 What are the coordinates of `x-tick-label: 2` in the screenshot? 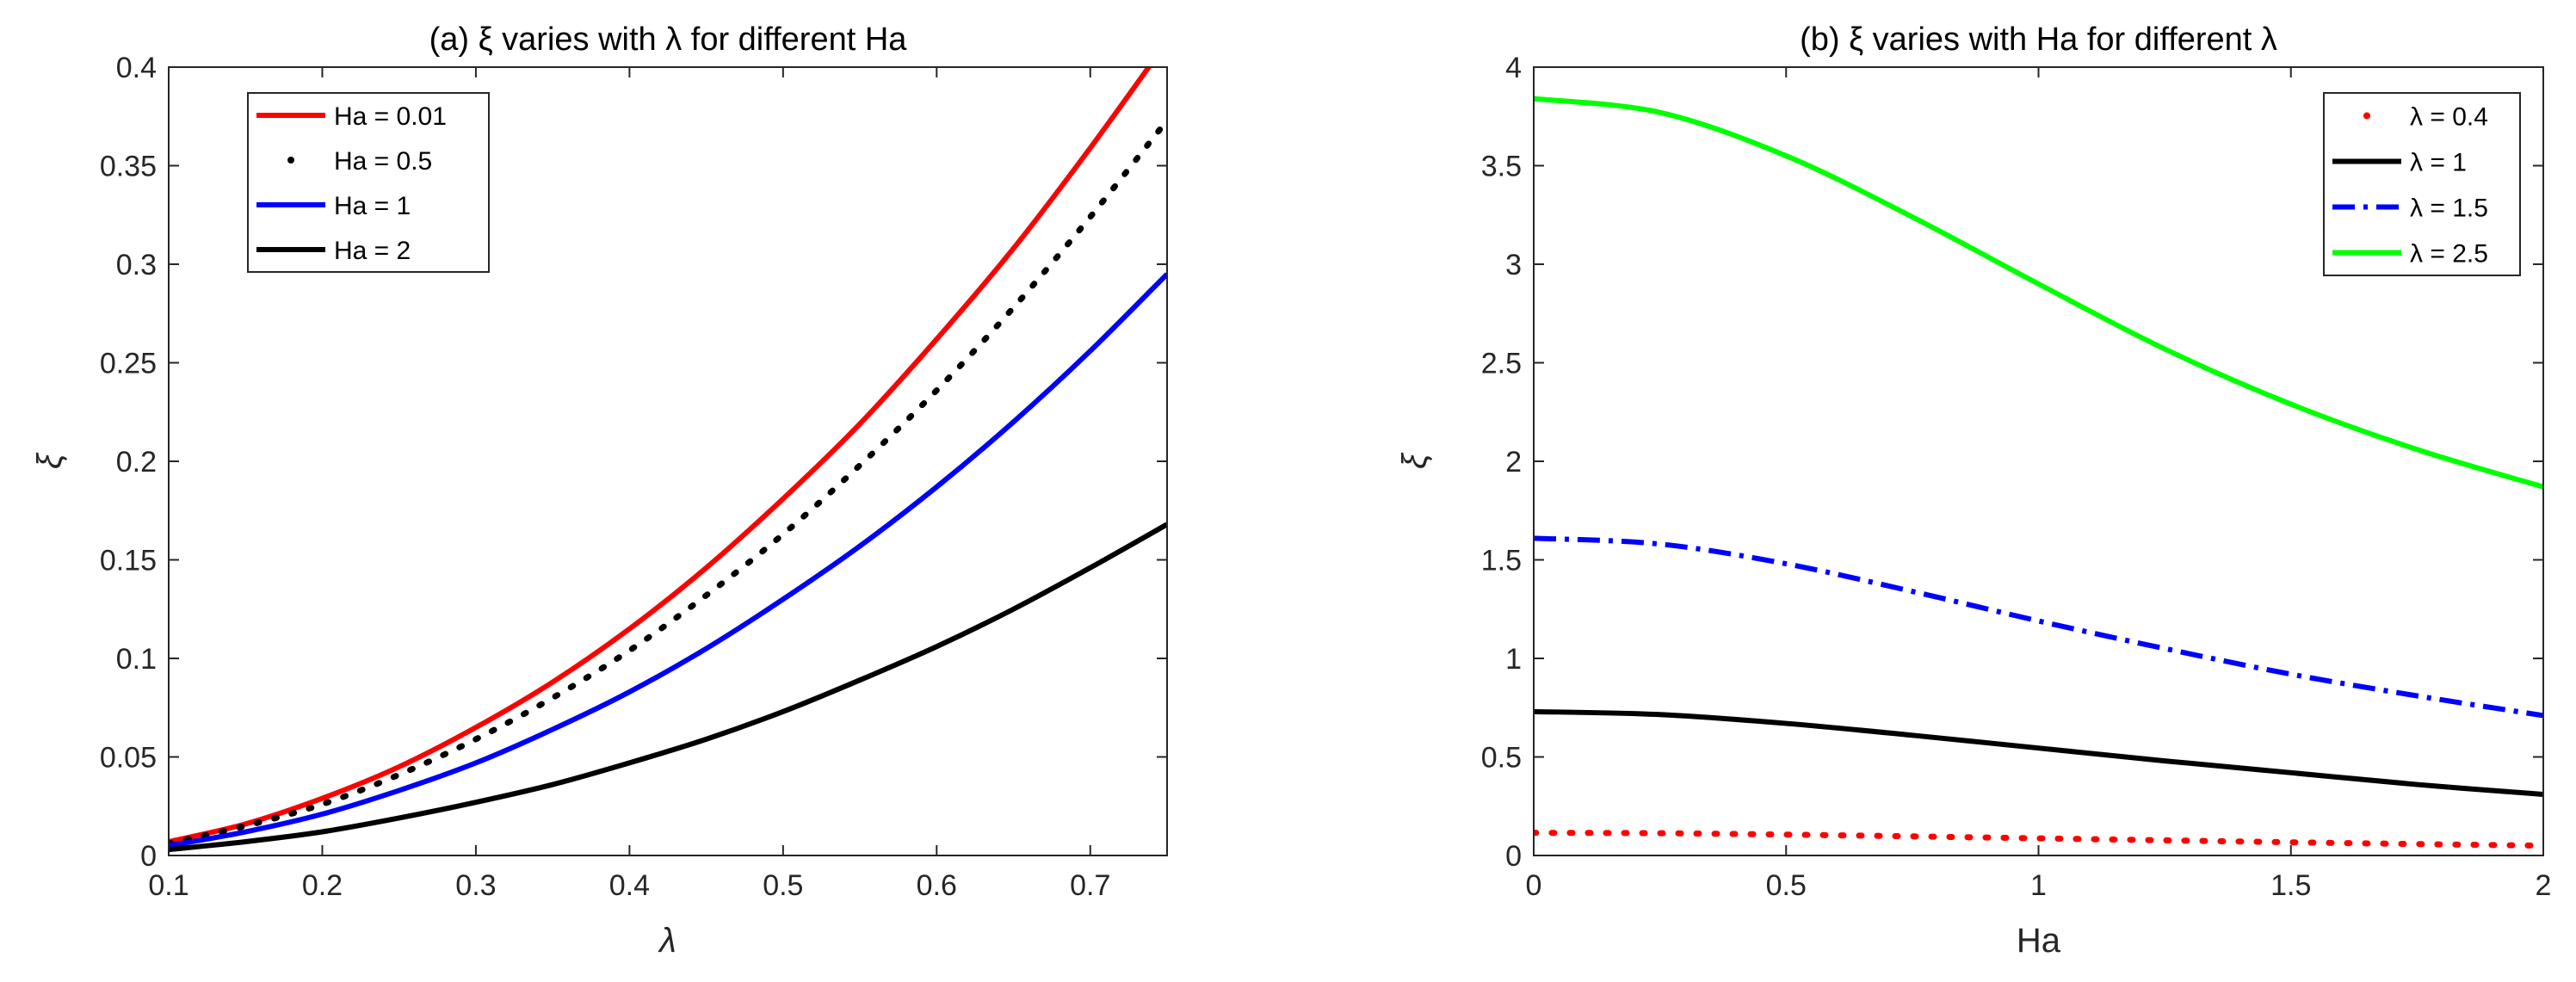 It's located at (2544, 886).